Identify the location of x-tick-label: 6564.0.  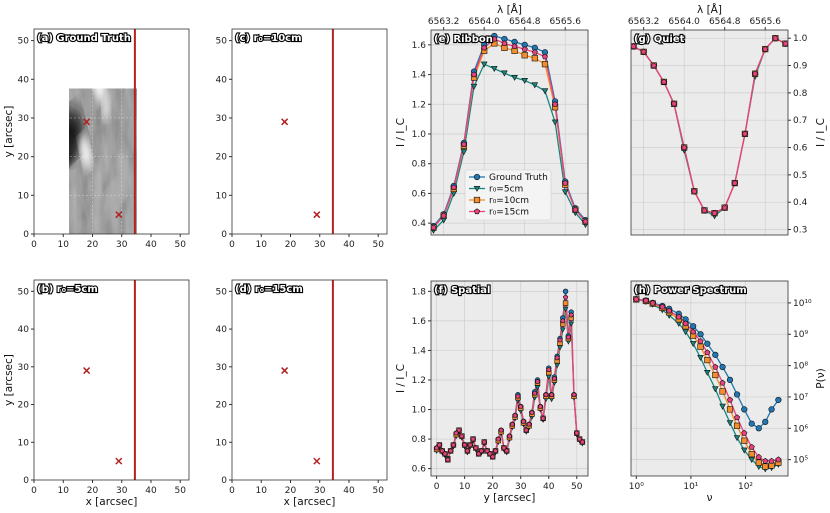
(684, 22).